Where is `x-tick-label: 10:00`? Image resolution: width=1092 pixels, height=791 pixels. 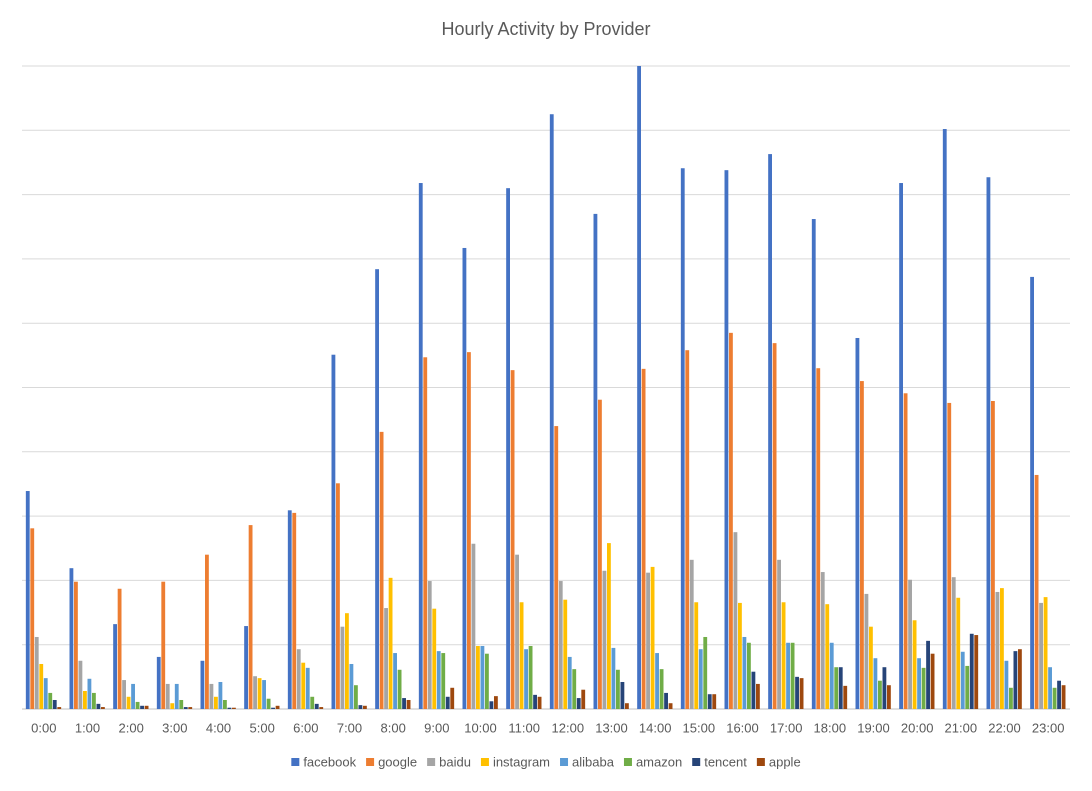 x-tick-label: 10:00 is located at coordinates (480, 727).